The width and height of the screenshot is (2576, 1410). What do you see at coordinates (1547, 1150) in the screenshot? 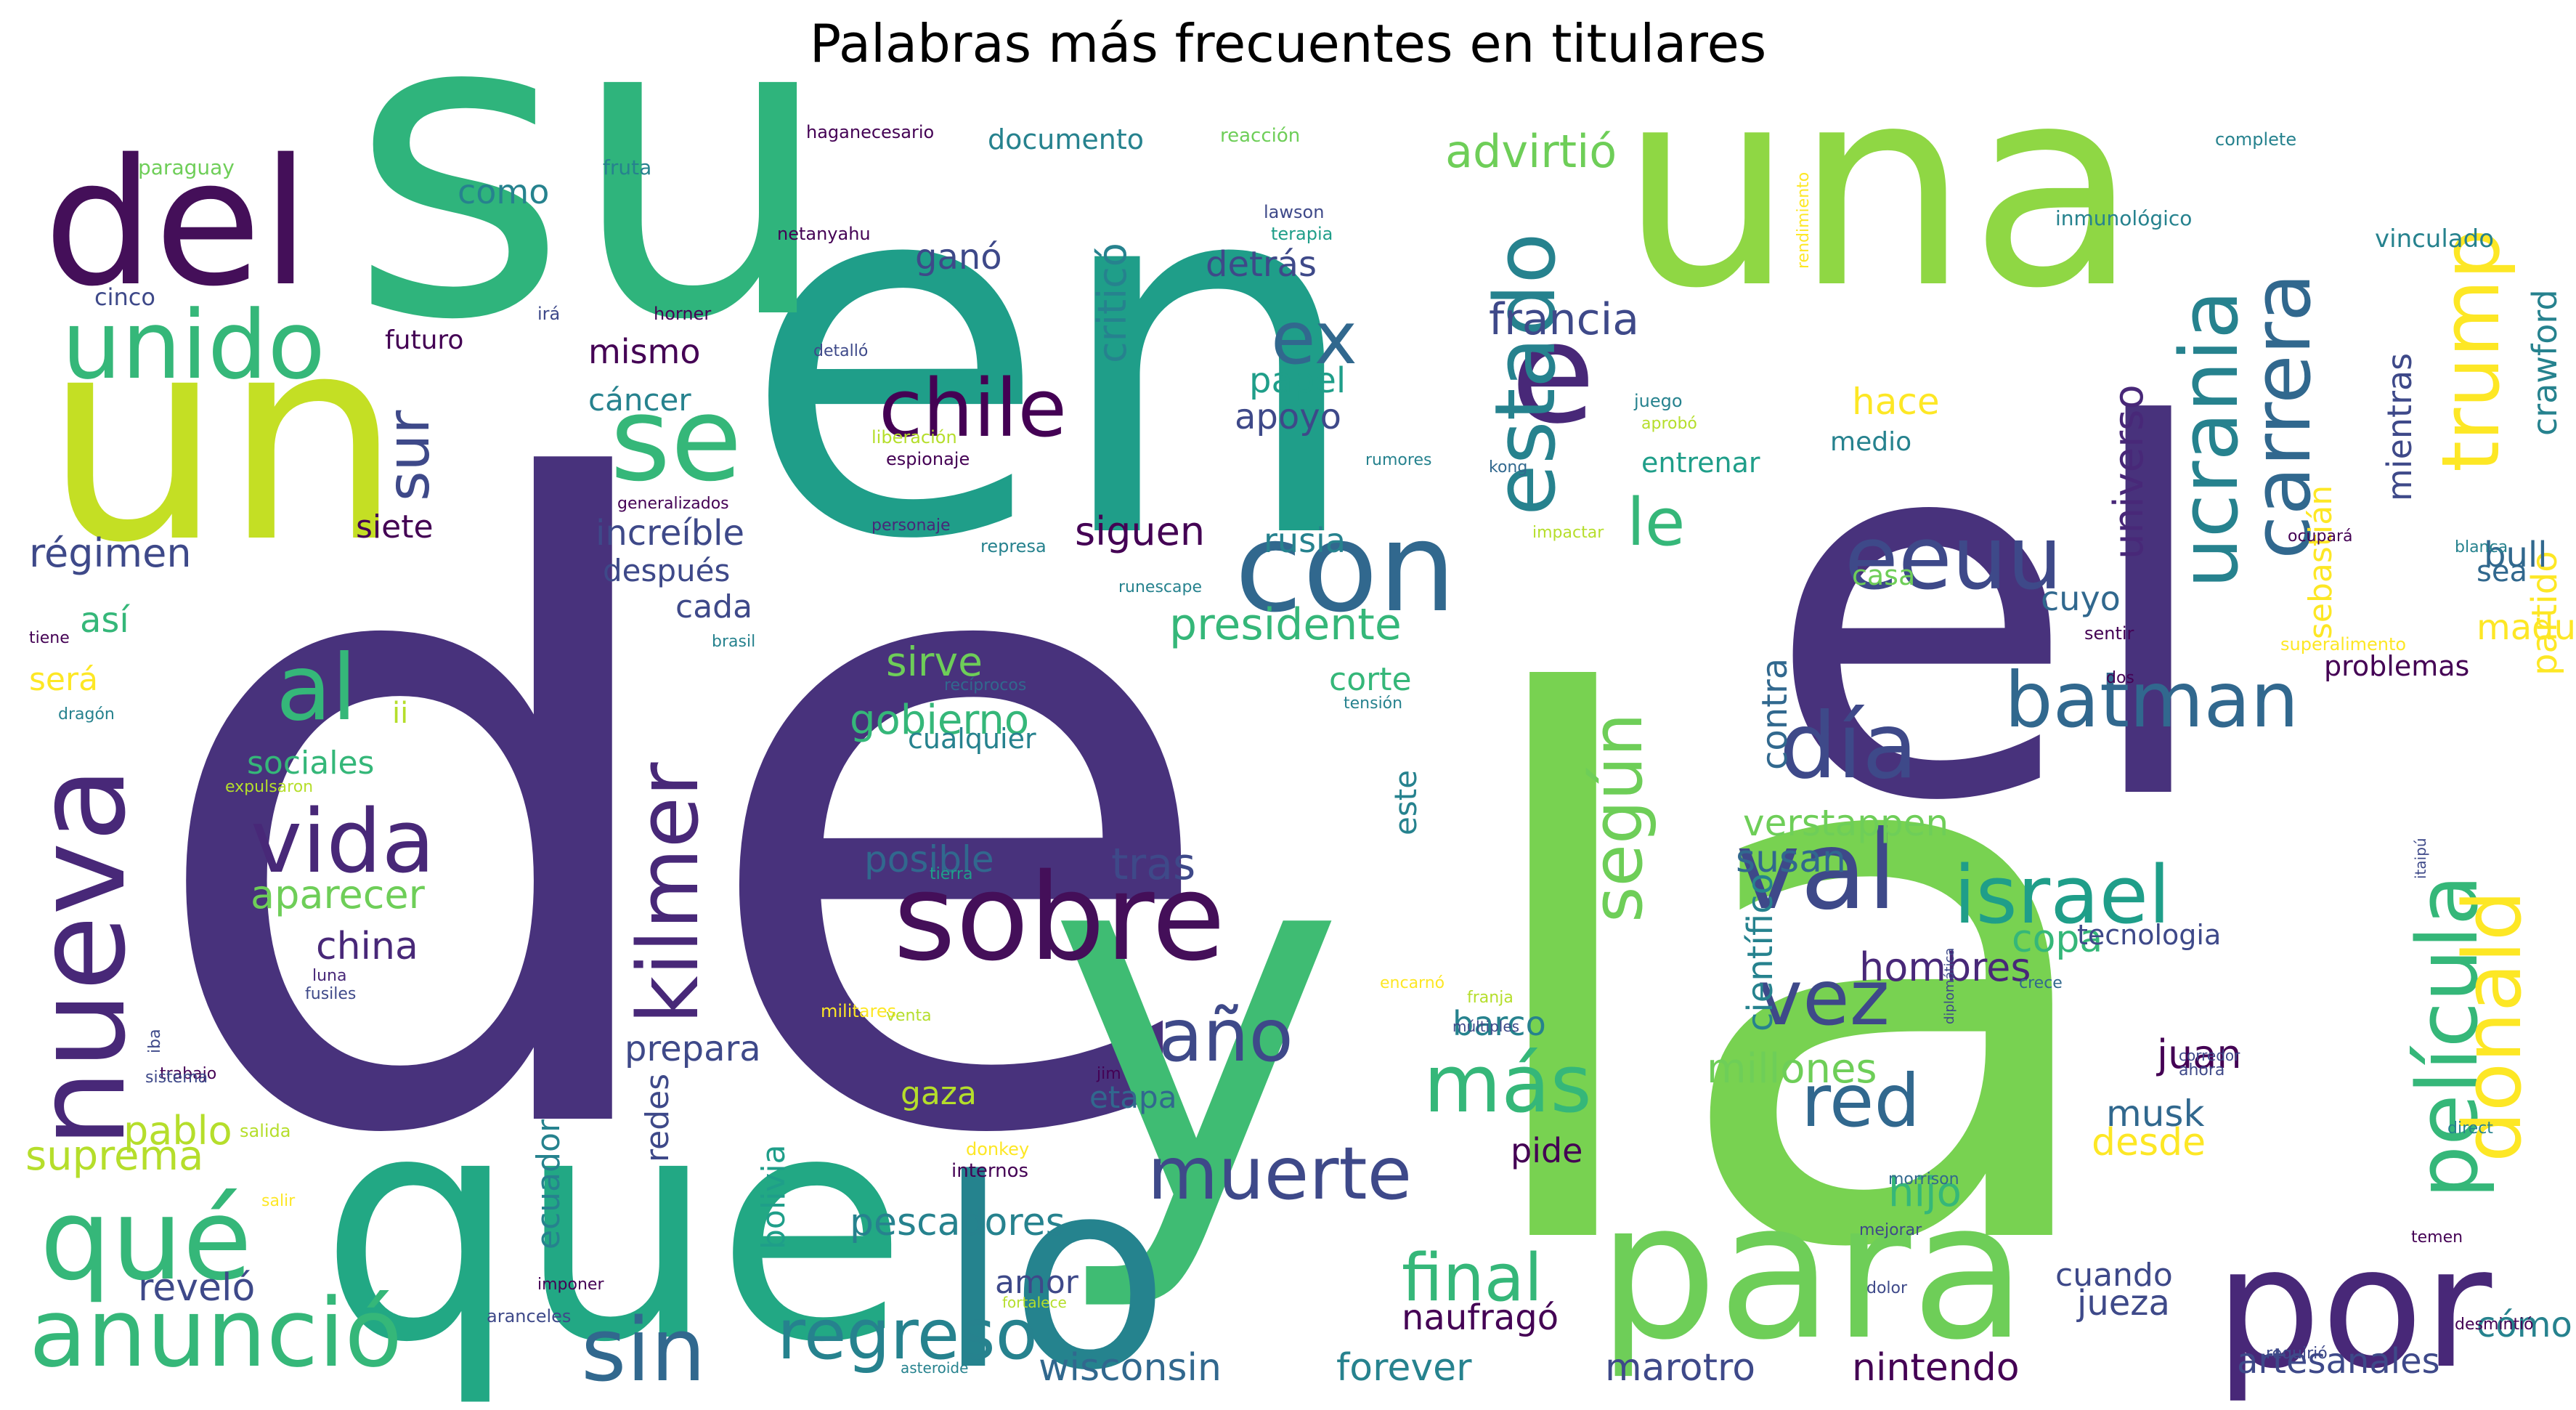
I see `word-pide: pide` at bounding box center [1547, 1150].